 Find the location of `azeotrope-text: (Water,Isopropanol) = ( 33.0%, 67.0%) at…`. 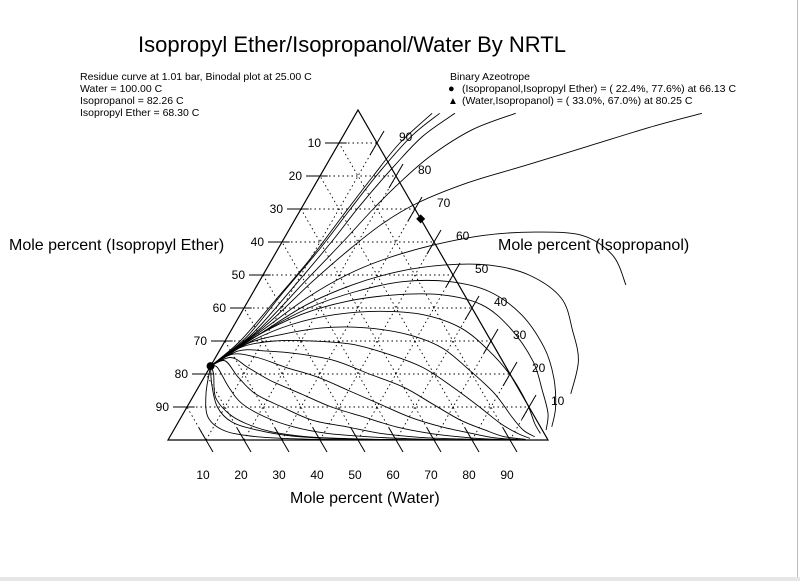

azeotrope-text: (Water,Isopropanol) = ( 33.0%, 67.0%) at… is located at coordinates (577, 101).